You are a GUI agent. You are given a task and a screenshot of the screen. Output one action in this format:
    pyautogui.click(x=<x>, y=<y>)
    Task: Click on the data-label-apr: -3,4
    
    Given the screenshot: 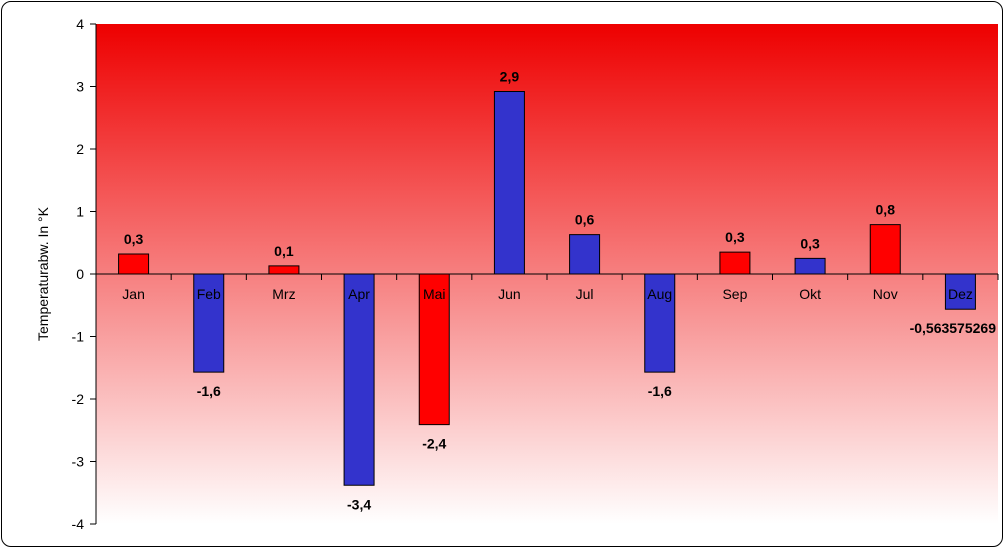 What is the action you would take?
    pyautogui.click(x=359, y=504)
    